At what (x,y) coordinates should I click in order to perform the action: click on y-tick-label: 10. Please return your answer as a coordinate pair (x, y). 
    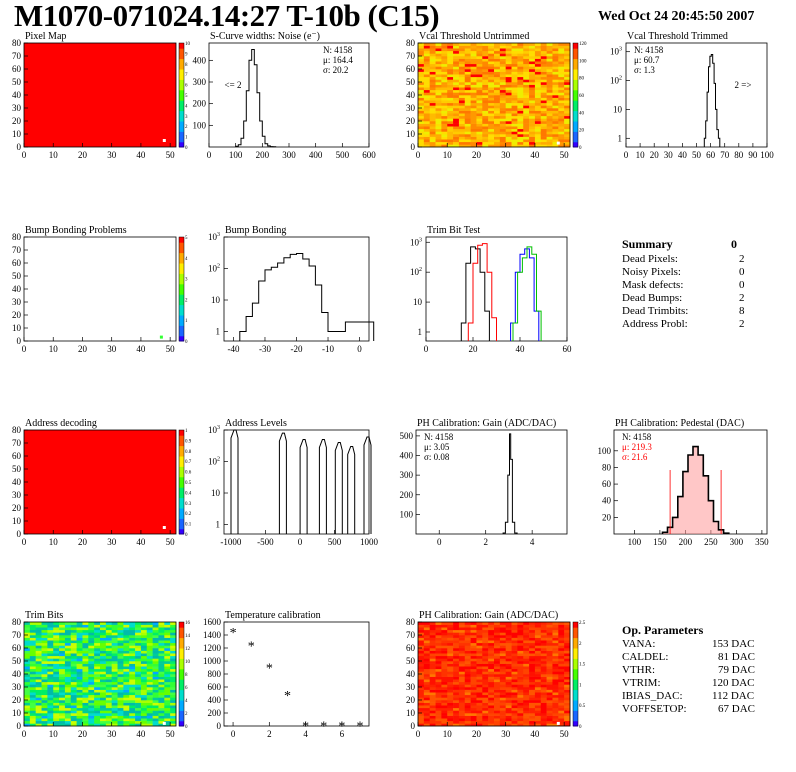
    Looking at the image, I should click on (17, 521).